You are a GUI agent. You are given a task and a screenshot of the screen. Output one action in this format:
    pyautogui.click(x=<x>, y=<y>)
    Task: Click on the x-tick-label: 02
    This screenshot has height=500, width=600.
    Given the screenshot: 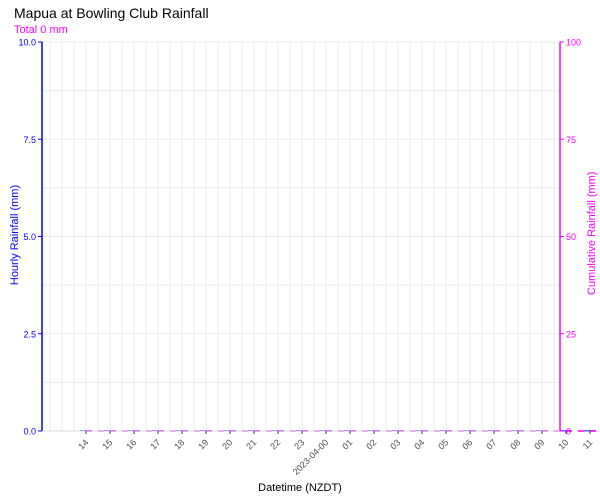 What is the action you would take?
    pyautogui.click(x=371, y=444)
    